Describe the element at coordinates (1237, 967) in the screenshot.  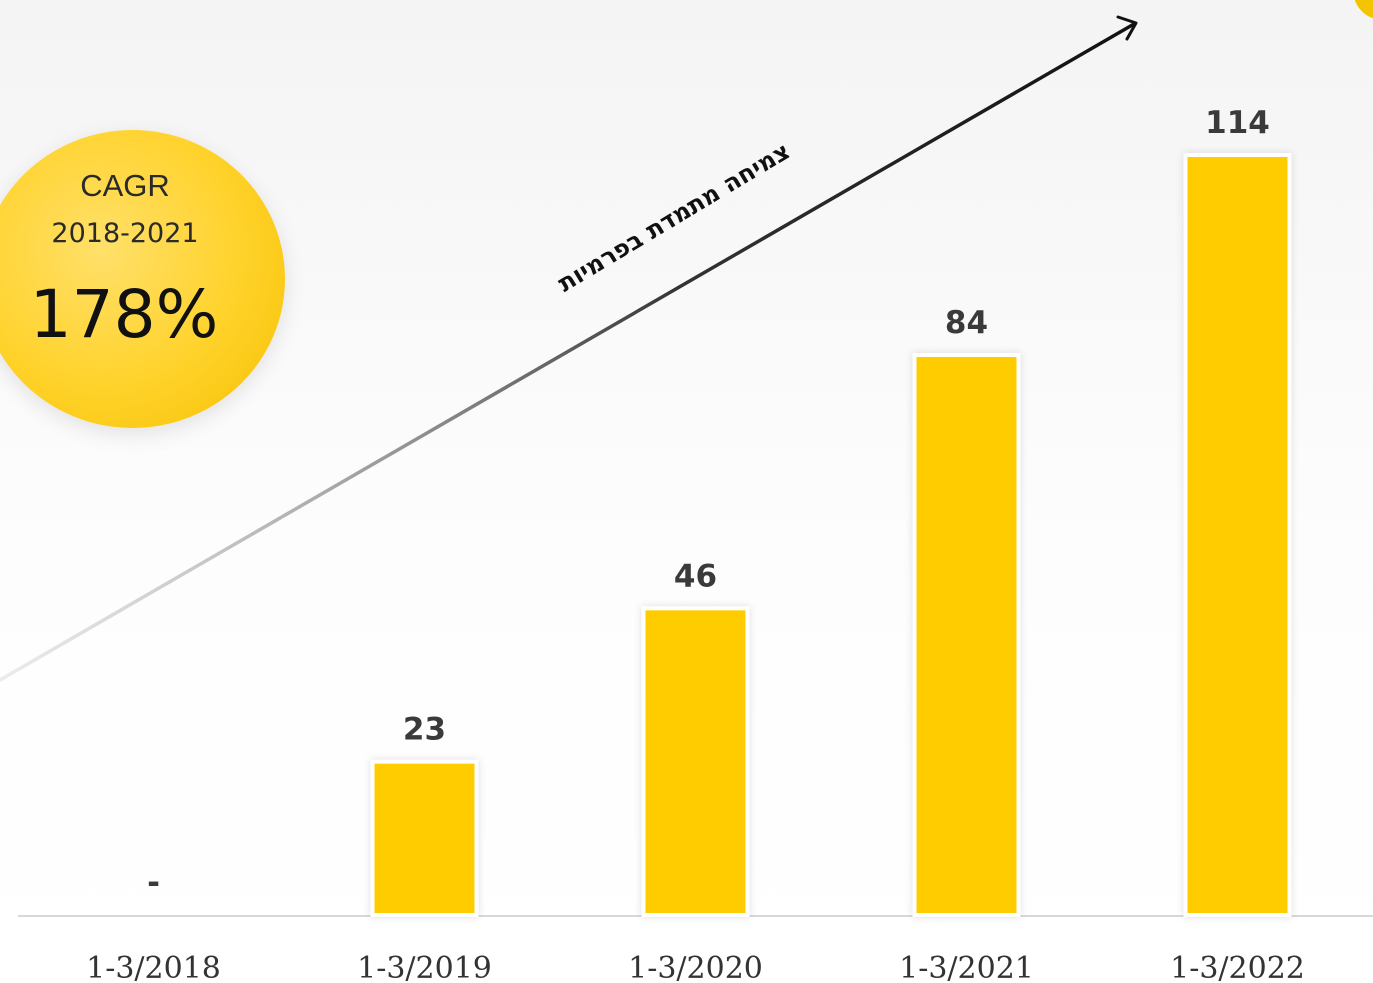
I see `x-tick-1-3/2022: 1-3/2022` at that location.